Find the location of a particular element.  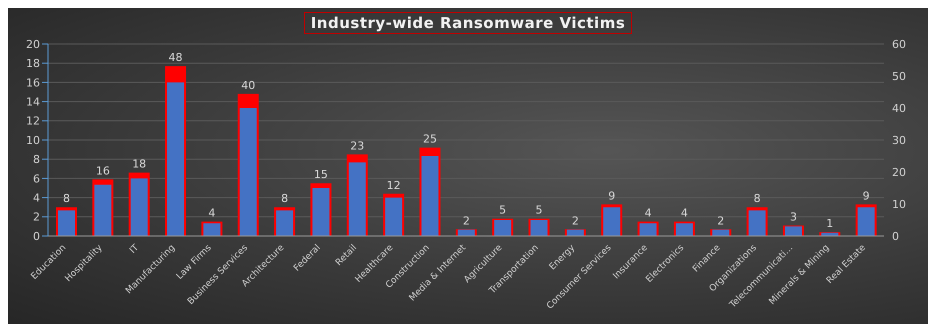

data-label: 16 is located at coordinates (103, 171).